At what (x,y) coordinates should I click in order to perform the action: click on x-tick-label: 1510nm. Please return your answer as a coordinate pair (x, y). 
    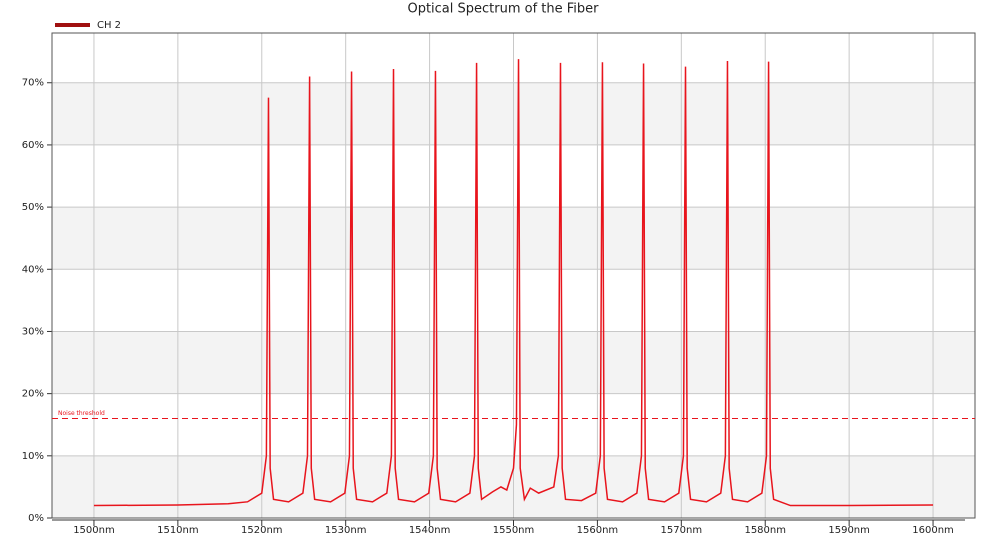
    Looking at the image, I should click on (178, 530).